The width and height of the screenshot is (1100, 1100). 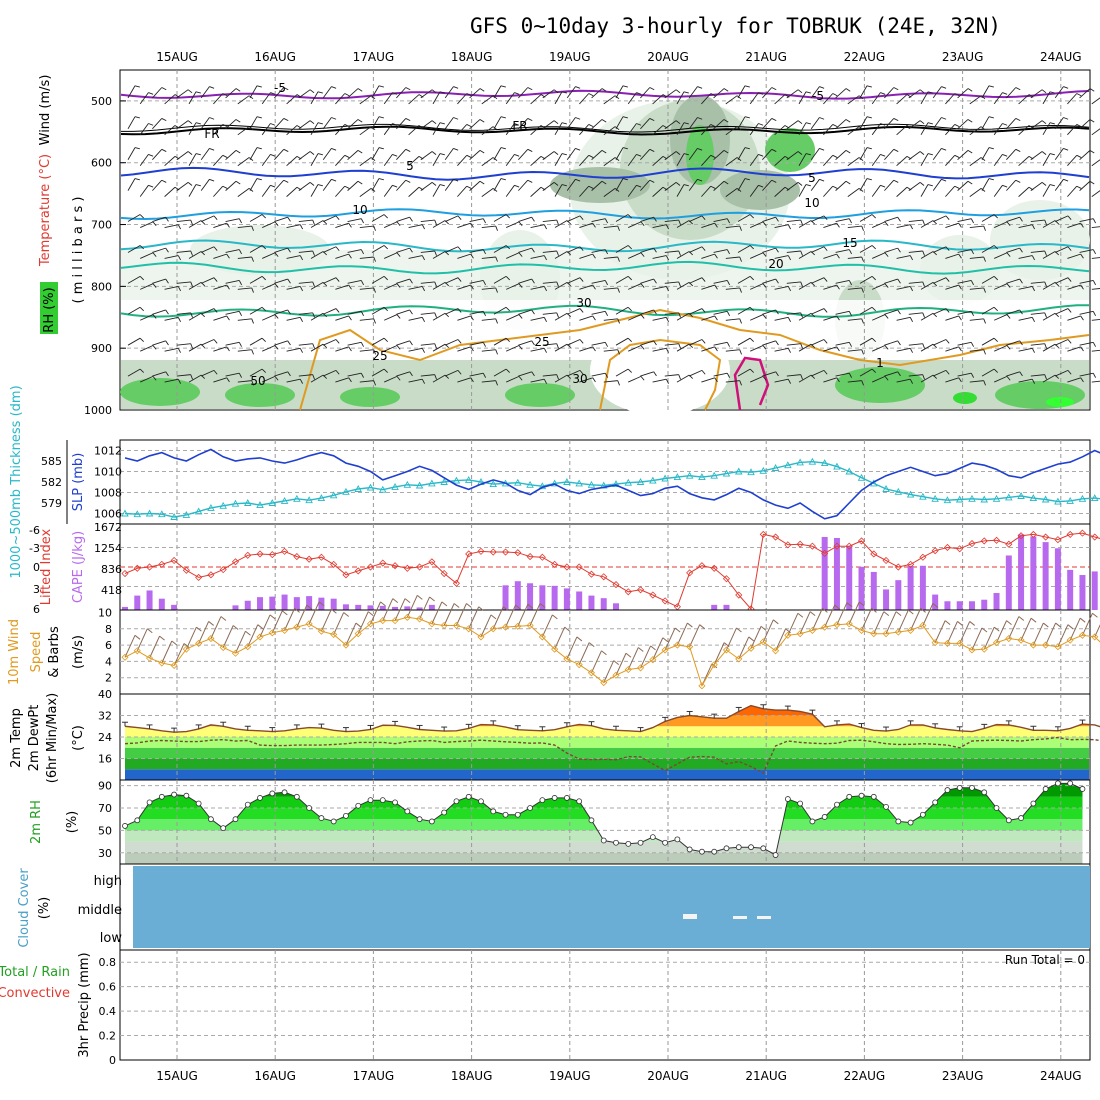 What do you see at coordinates (275, 1076) in the screenshot?
I see `bottom-date-label: 16AUG` at bounding box center [275, 1076].